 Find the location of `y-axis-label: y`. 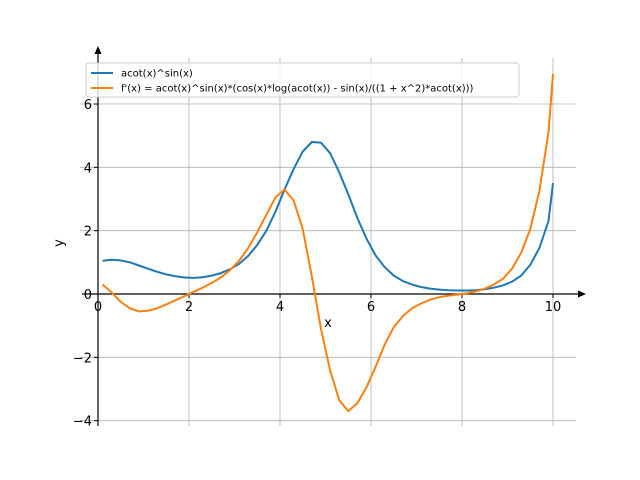

y-axis-label: y is located at coordinates (59, 243).